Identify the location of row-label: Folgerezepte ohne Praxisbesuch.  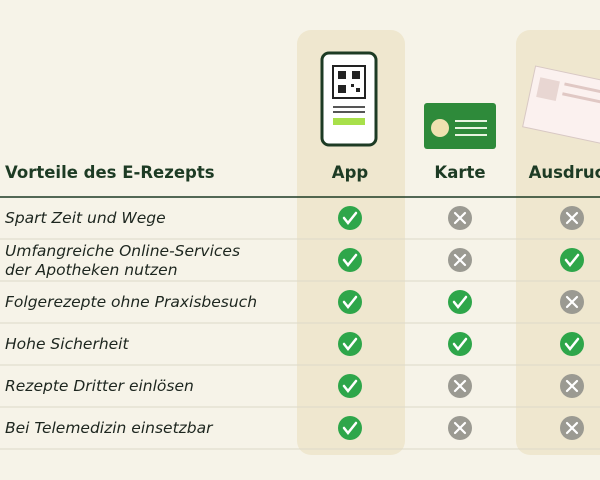
(131, 302).